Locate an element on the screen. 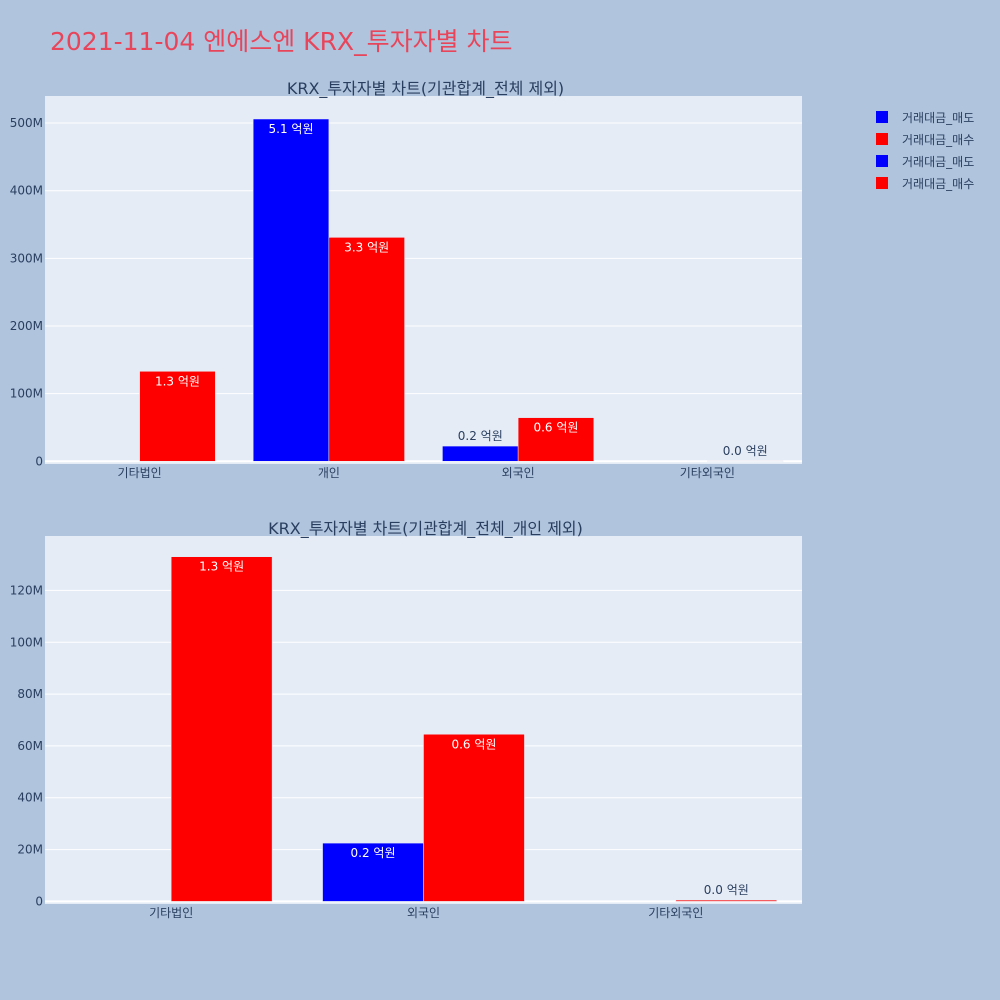 This screenshot has height=1000, width=1000. data-label: 3.3 억원 is located at coordinates (366, 247).